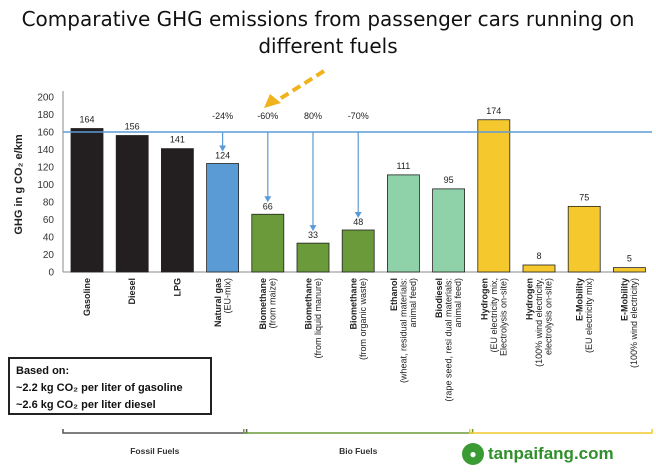 The height and width of the screenshot is (474, 656). I want to click on y-tick-label: 20, so click(49, 255).